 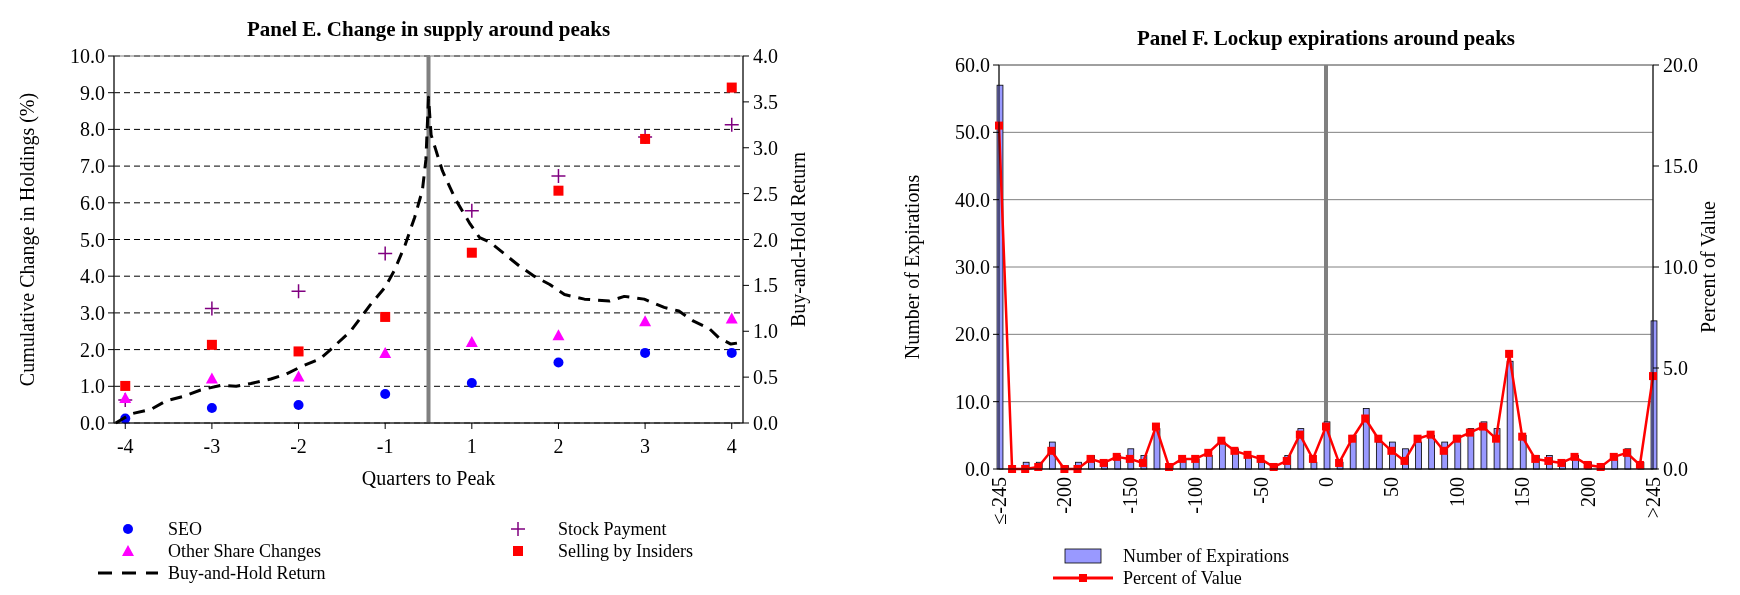 What do you see at coordinates (1456, 492) in the screenshot?
I see `x-tick-label: 100` at bounding box center [1456, 492].